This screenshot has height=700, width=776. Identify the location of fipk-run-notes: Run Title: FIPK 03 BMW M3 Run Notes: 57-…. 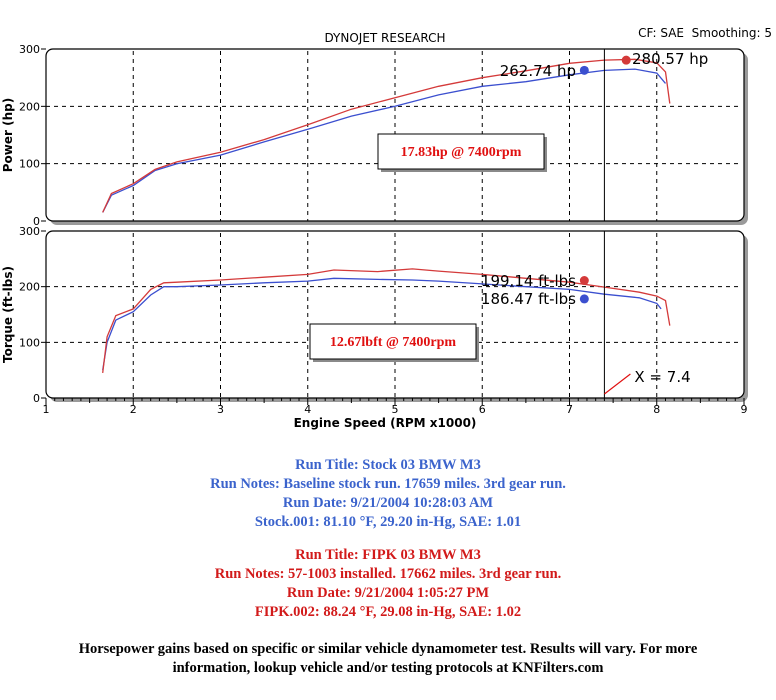
(388, 584).